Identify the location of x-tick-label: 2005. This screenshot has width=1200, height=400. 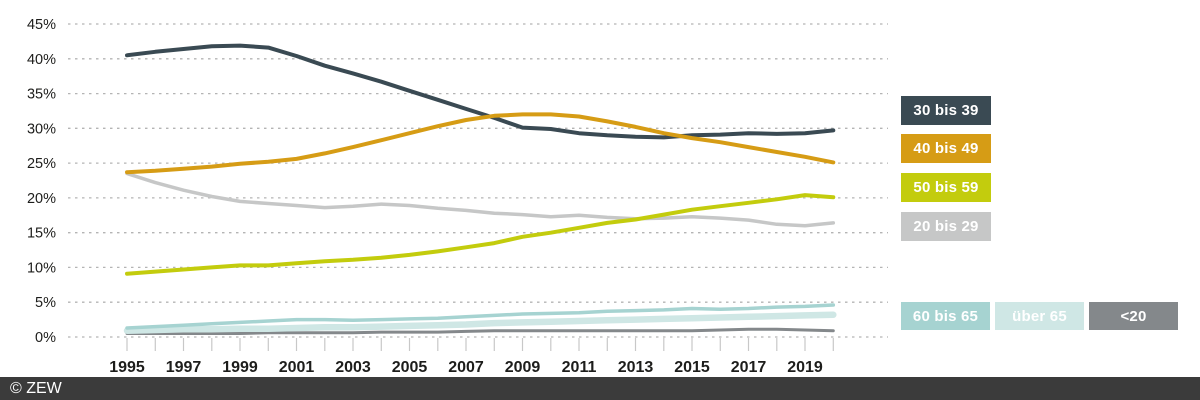
(410, 367).